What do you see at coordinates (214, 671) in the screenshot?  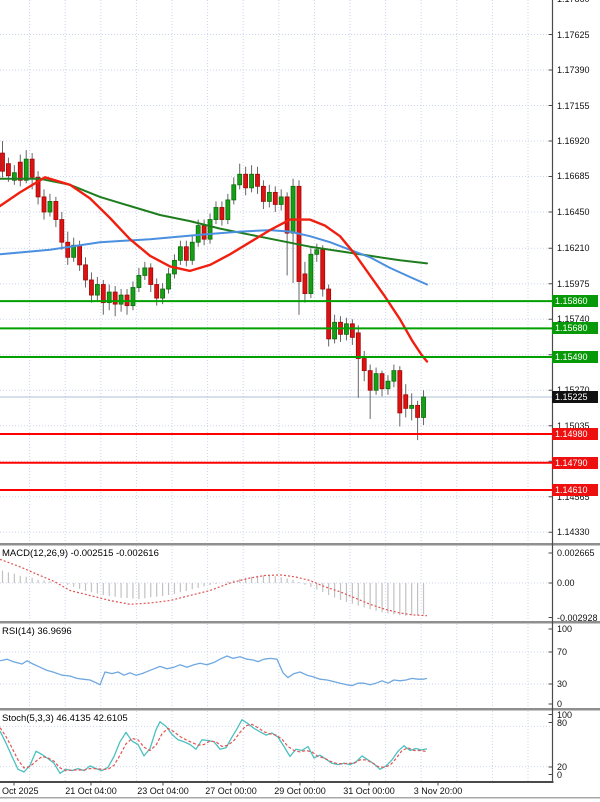 I see `rsi-line` at bounding box center [214, 671].